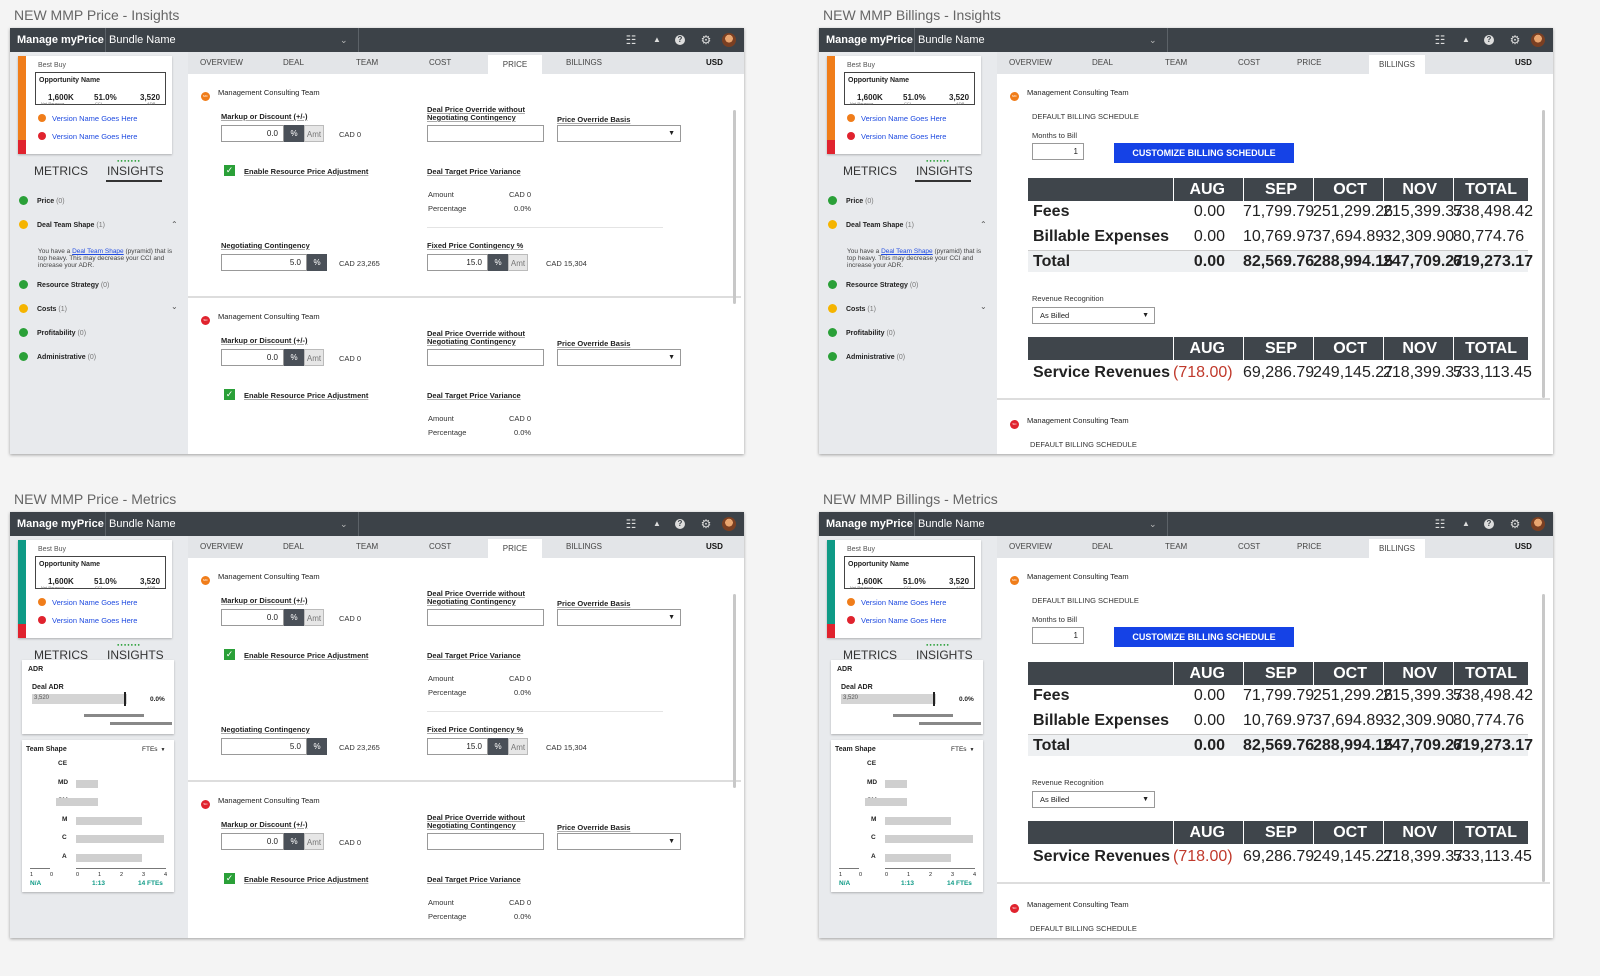  What do you see at coordinates (163, 750) in the screenshot?
I see `chevron-down-icon: ▼` at bounding box center [163, 750].